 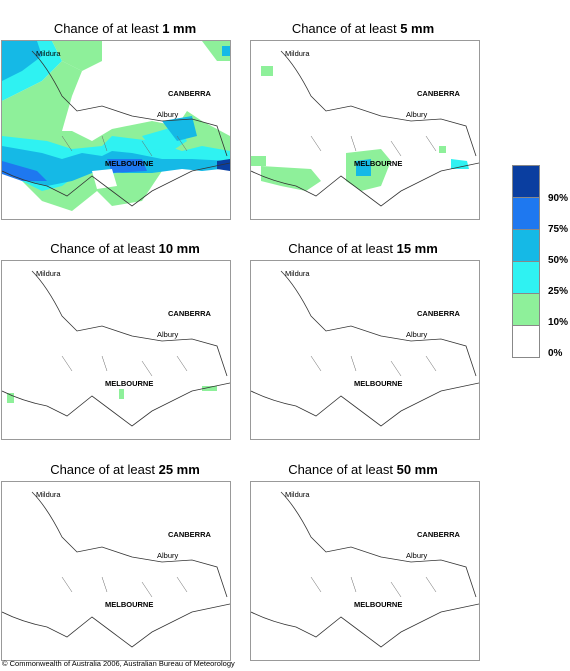 I want to click on panel-title-10mm: Chance of at least 10 mm, so click(x=125, y=248).